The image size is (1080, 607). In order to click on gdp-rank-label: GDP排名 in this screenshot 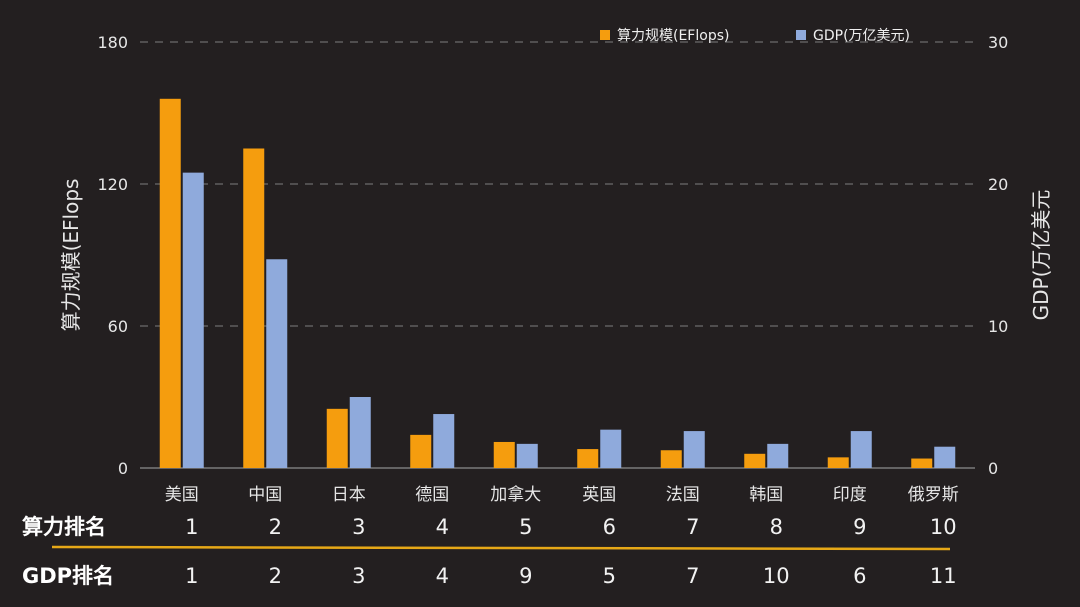, I will do `click(68, 576)`.